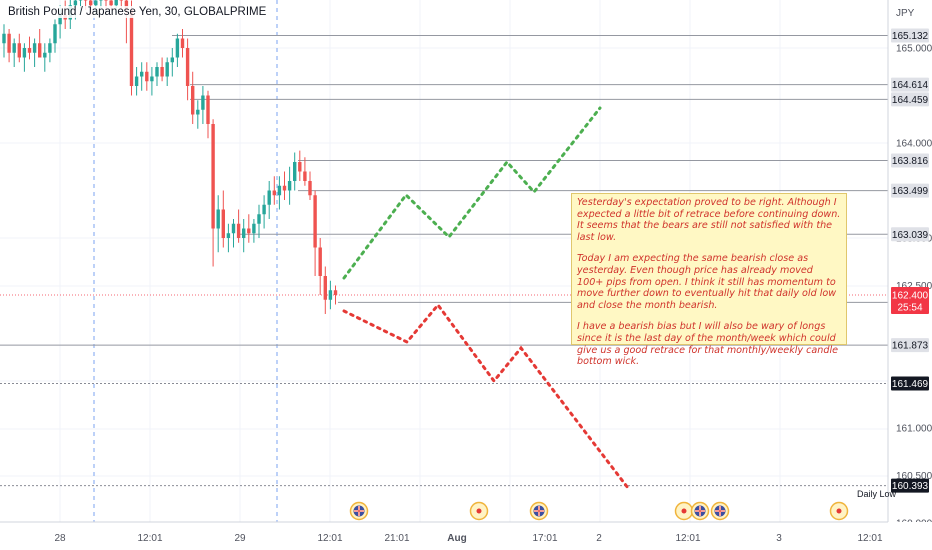 Image resolution: width=932 pixels, height=550 pixels. What do you see at coordinates (905, 13) in the screenshot?
I see `currency-label: JPY` at bounding box center [905, 13].